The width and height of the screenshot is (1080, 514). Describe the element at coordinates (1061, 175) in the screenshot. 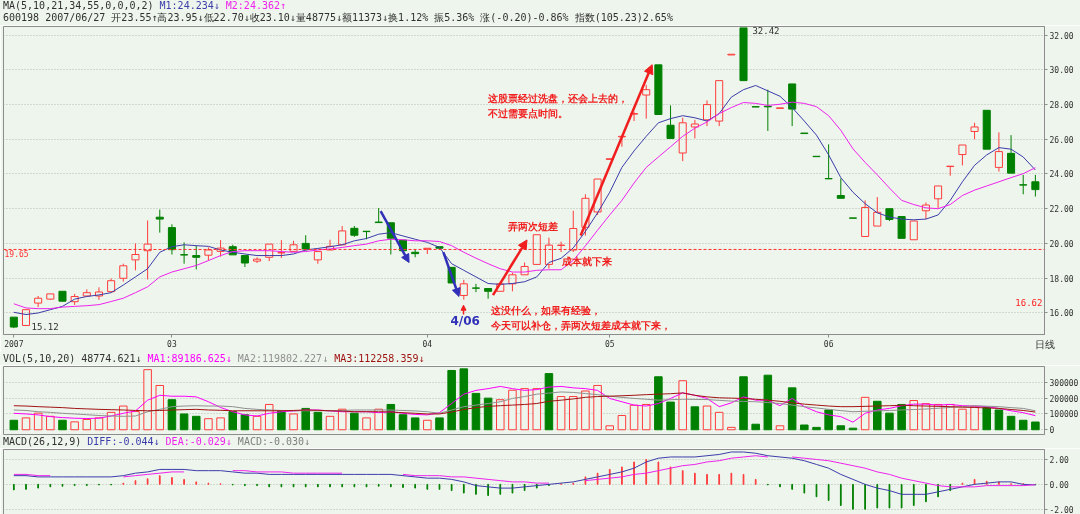

I see `y-tick-label: 24.00` at that location.